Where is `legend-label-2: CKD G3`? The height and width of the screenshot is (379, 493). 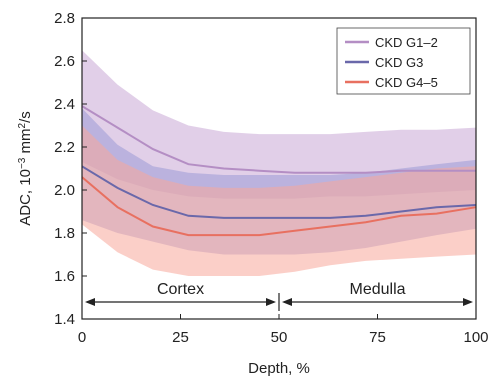
legend-label-2: CKD G3 is located at coordinates (399, 62).